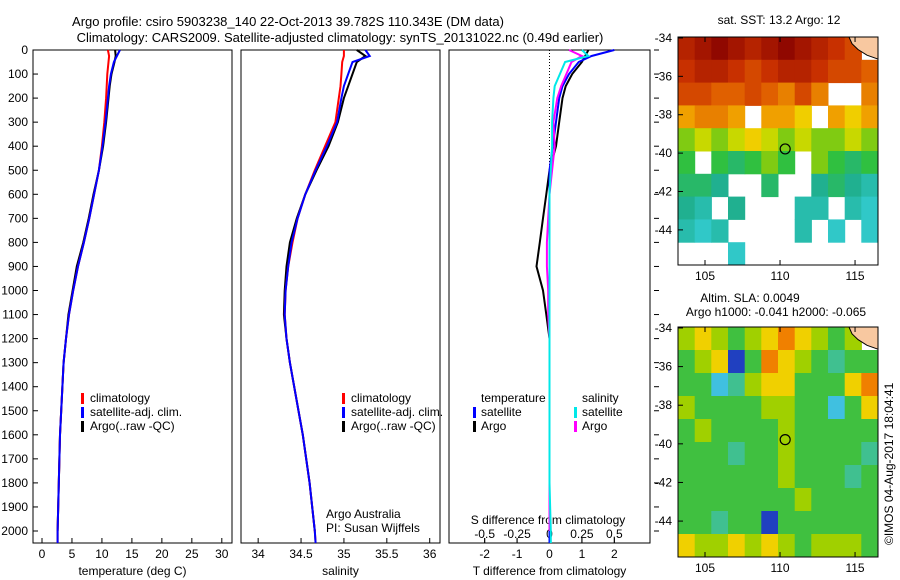  Describe the element at coordinates (854, 276) in the screenshot. I see `lon-tick-label: 115` at that location.